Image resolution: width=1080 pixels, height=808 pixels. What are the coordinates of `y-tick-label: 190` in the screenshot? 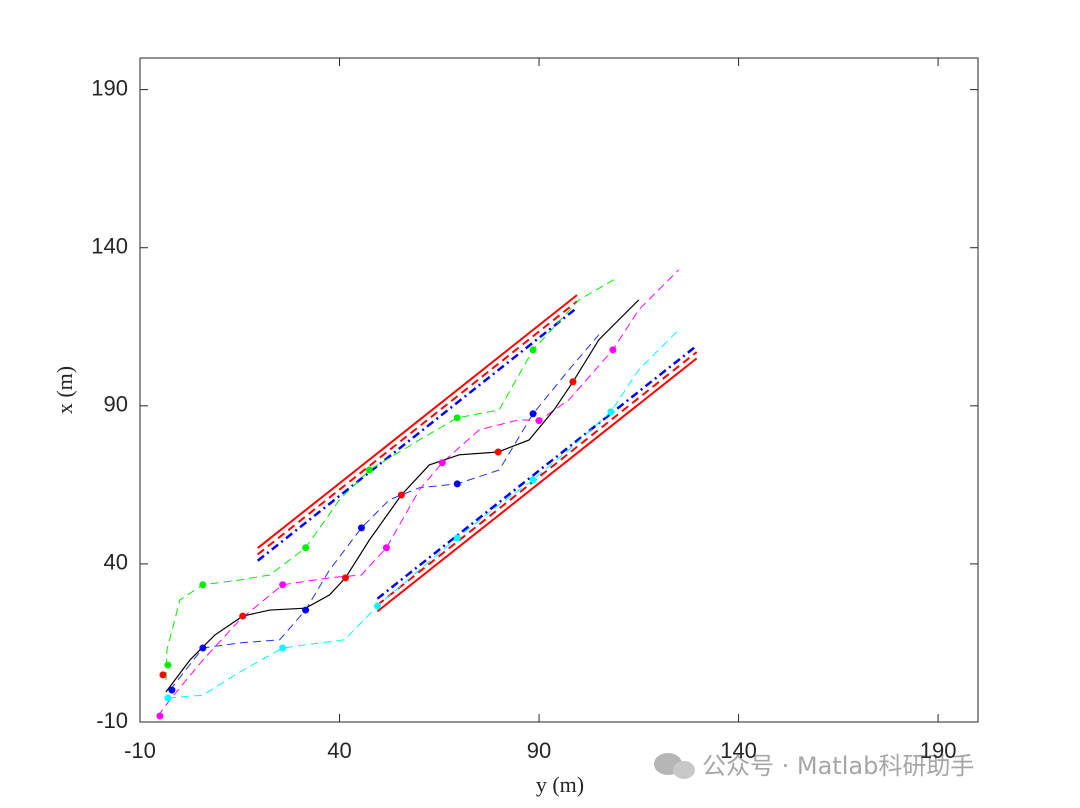 It's located at (109, 87).